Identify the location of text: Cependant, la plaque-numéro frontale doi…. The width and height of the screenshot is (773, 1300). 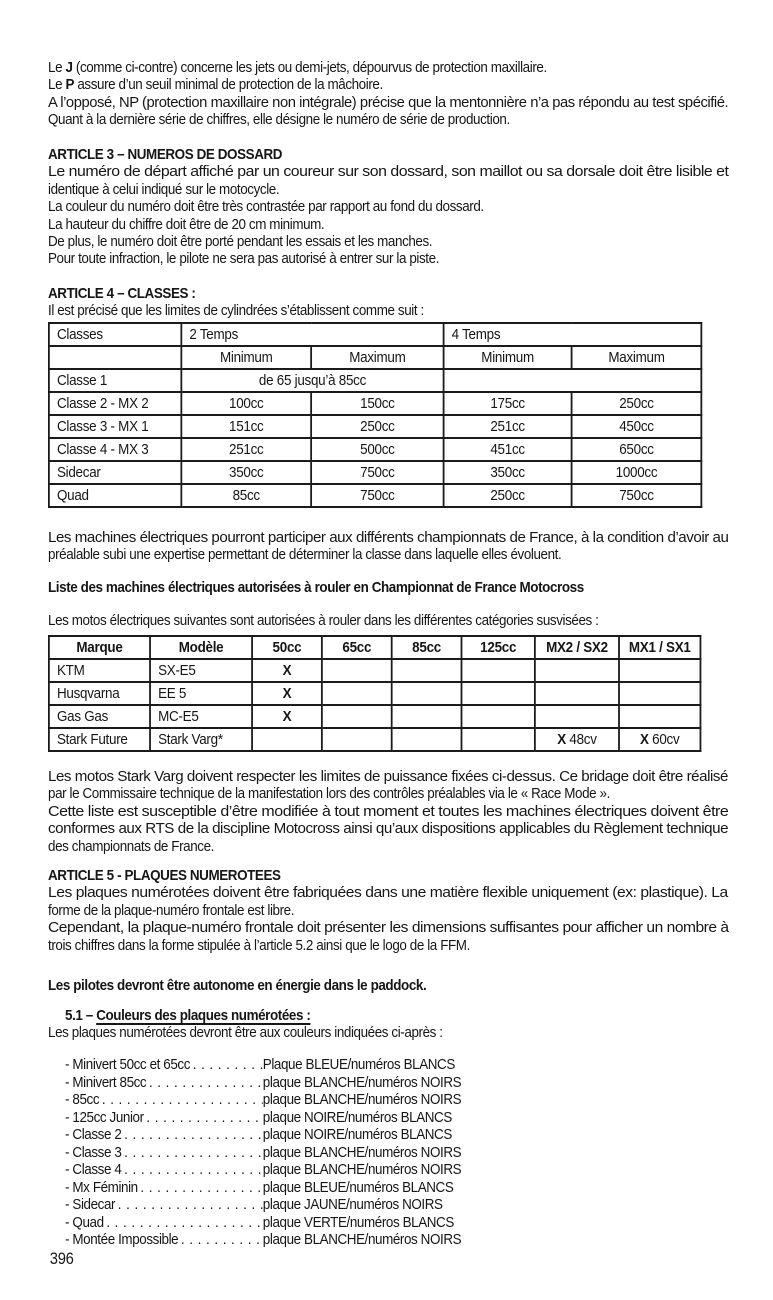
(388, 928).